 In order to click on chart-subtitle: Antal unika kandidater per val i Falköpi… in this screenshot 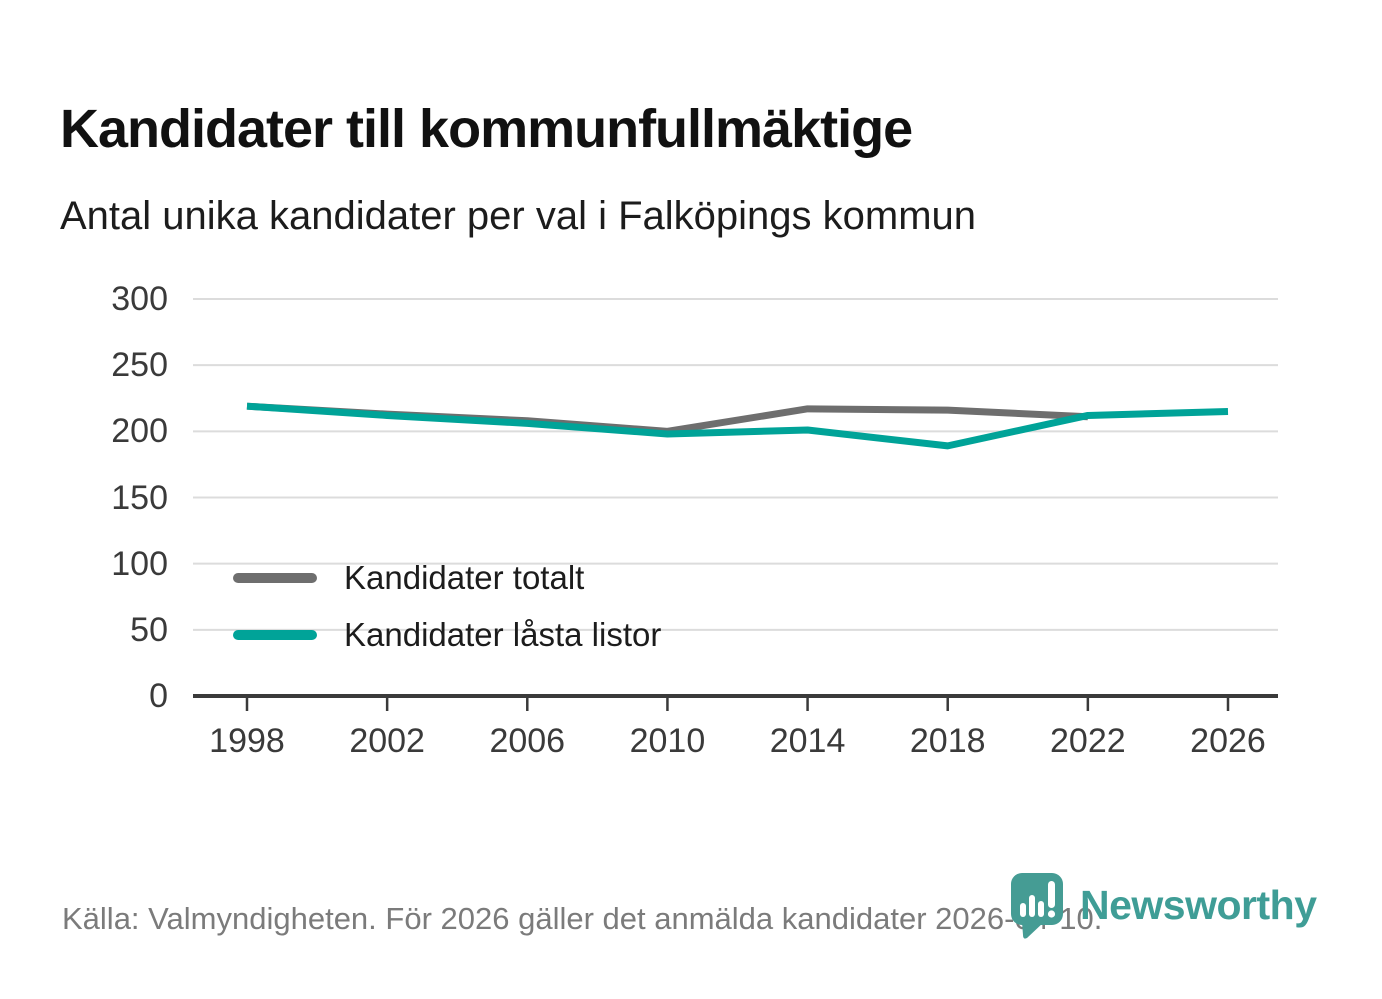, I will do `click(518, 216)`.